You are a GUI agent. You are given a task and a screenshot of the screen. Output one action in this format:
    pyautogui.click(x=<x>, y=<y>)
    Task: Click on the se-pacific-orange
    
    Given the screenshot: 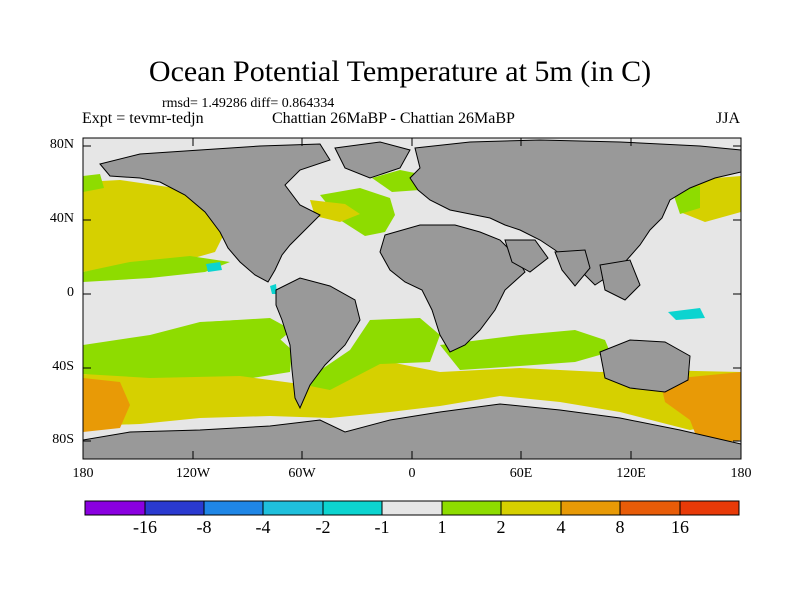 What is the action you would take?
    pyautogui.click(x=700, y=409)
    